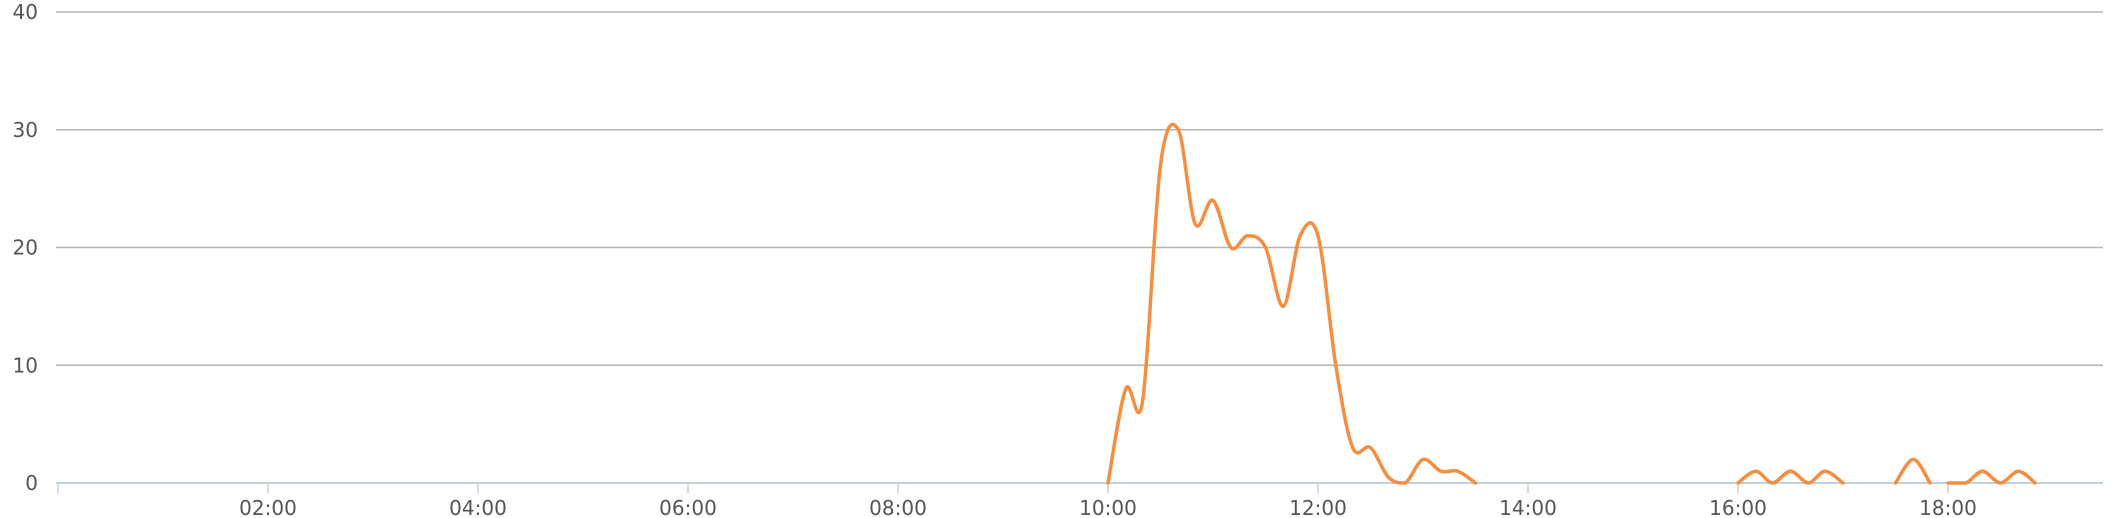  What do you see at coordinates (1318, 507) in the screenshot?
I see `x-tick-label: 12:00` at bounding box center [1318, 507].